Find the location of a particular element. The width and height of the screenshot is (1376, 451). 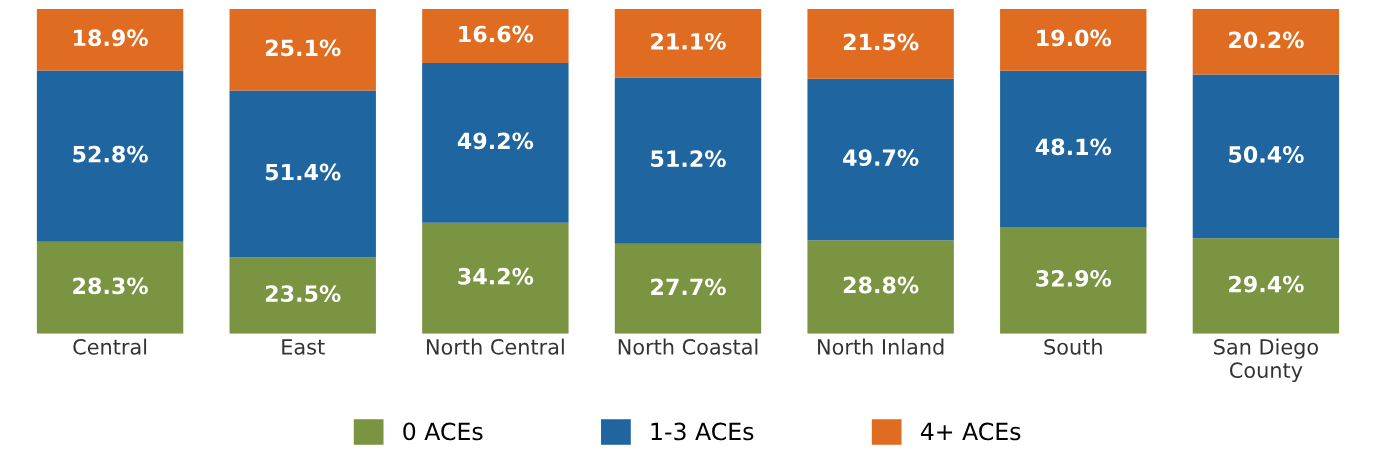

data-label: 52.8% is located at coordinates (110, 154).